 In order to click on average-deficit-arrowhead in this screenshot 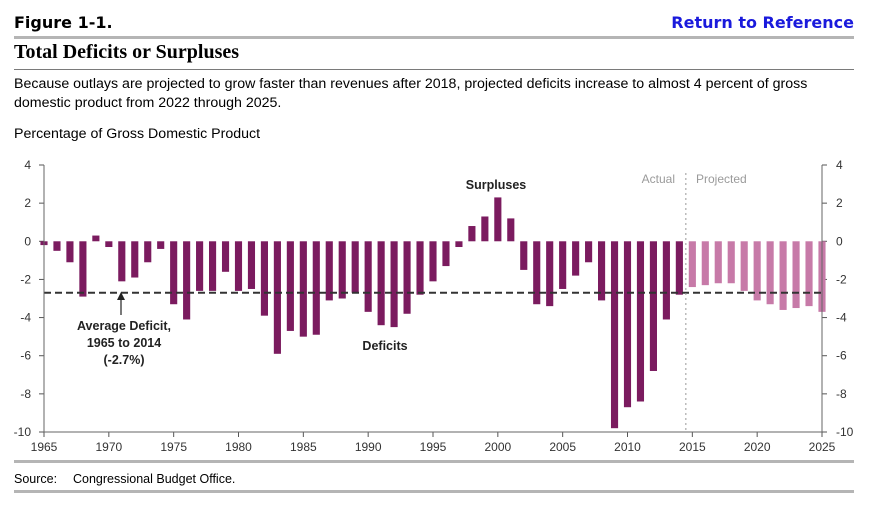, I will do `click(121, 296)`.